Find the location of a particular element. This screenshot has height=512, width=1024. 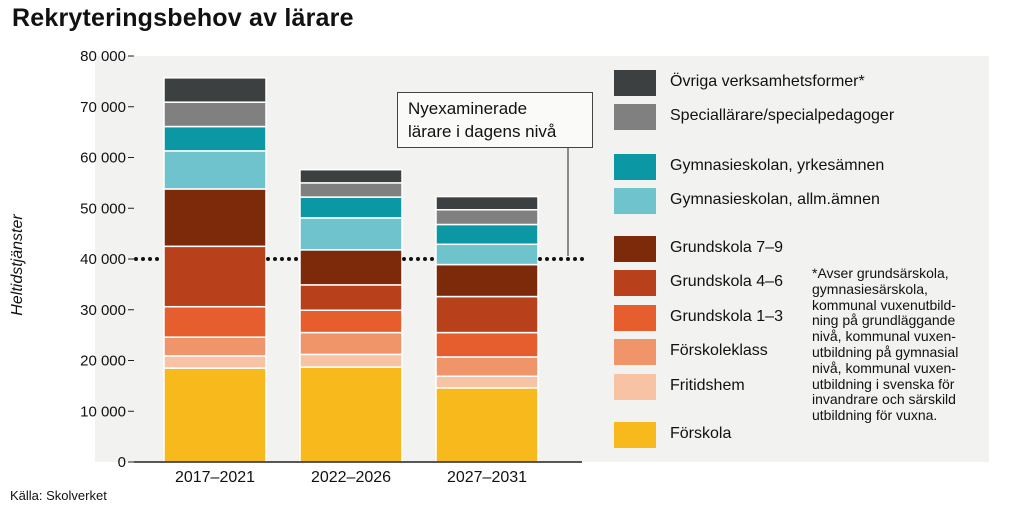

y-tick-label: 80 000 is located at coordinates (103, 56).